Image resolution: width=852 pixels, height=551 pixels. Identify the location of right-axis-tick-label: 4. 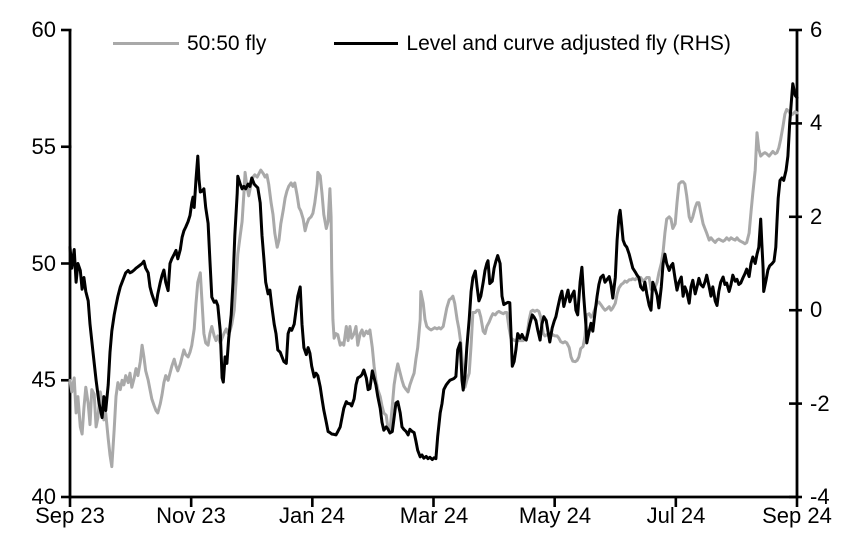
(816, 123).